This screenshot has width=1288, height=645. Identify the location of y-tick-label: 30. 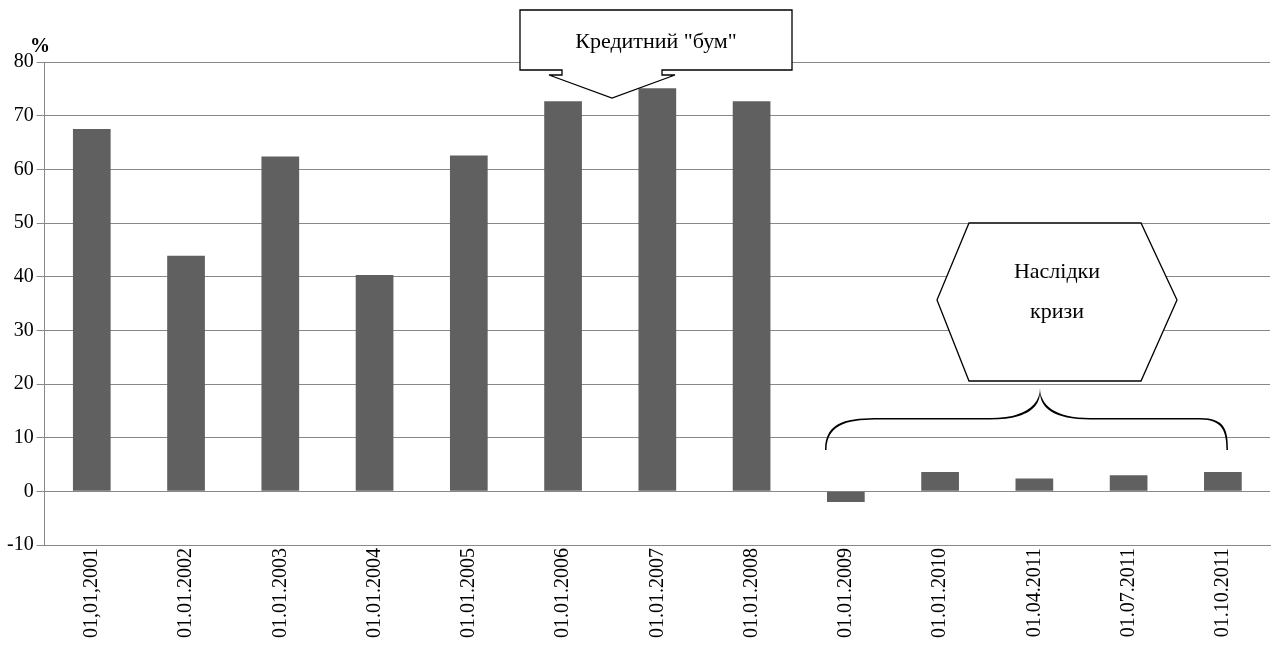
(23, 328).